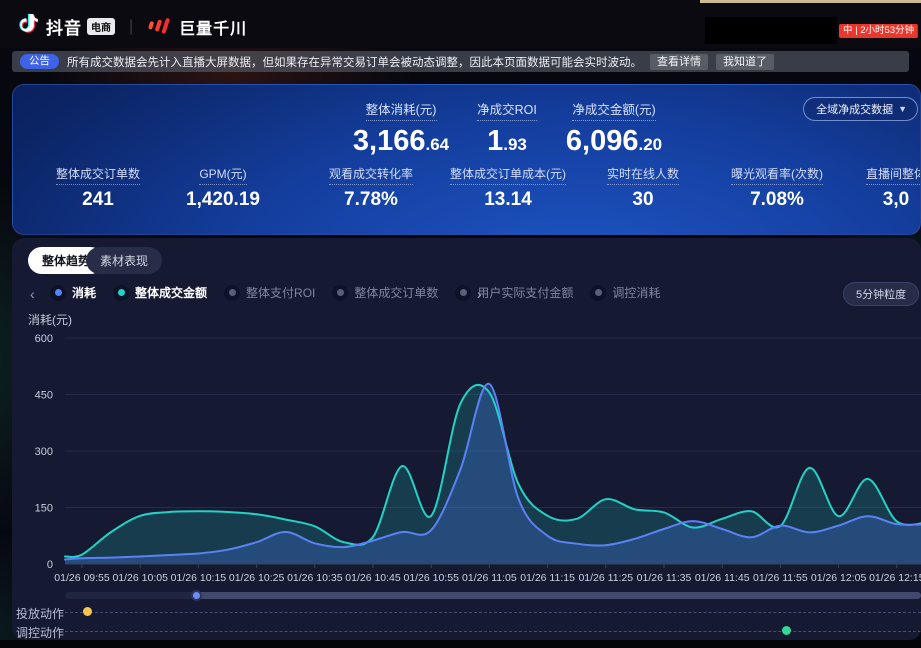 The width and height of the screenshot is (921, 648). I want to click on metric-label: GPM(元), so click(223, 175).